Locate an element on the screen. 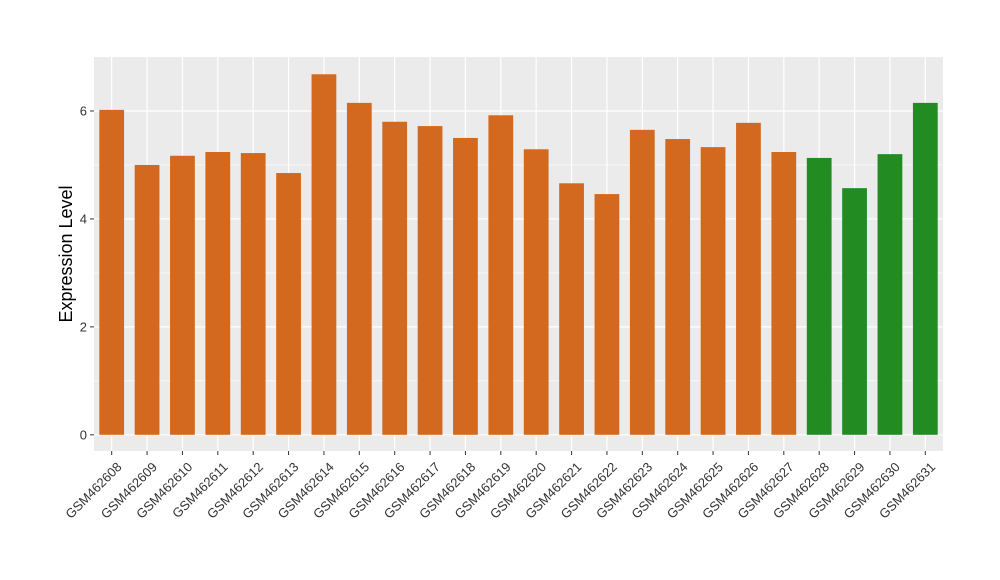 This screenshot has width=1000, height=580. y-axis-title: Expression Level is located at coordinates (66, 253).